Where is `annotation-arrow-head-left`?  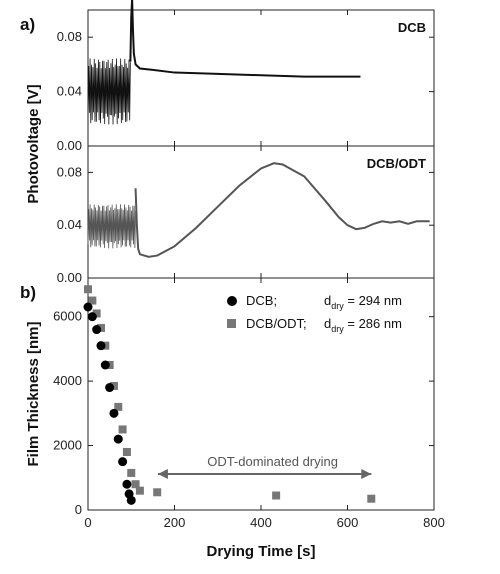
annotation-arrow-head-left is located at coordinates (162, 474).